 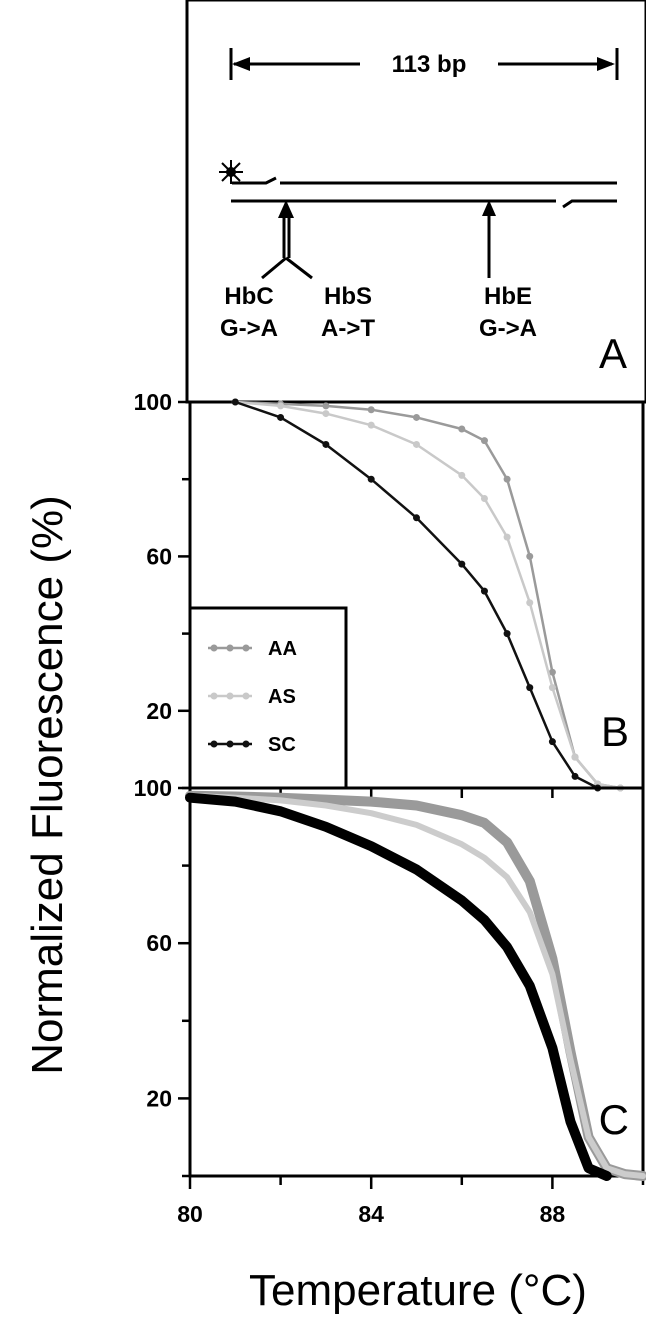 I want to click on hbc-arrow-branch, so click(x=274, y=268).